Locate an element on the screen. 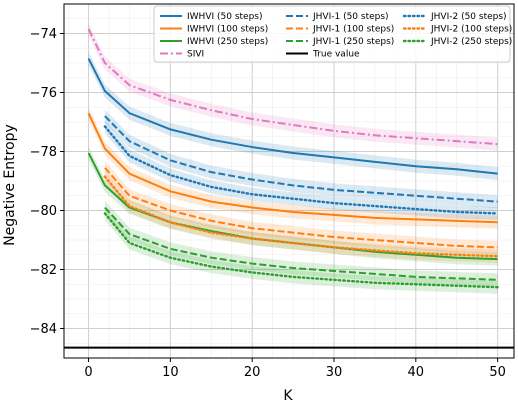 This screenshot has width=518, height=404. legend-label: IWHVI (50 steps) is located at coordinates (225, 17).